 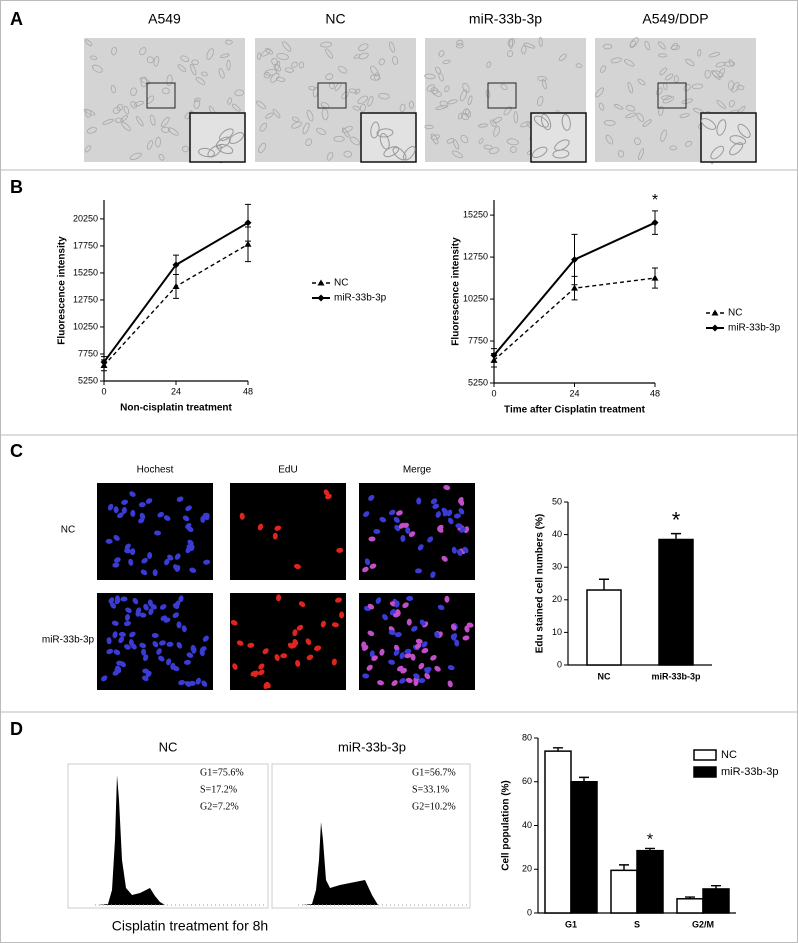 What do you see at coordinates (16, 451) in the screenshot?
I see `panel-label: C` at bounding box center [16, 451].